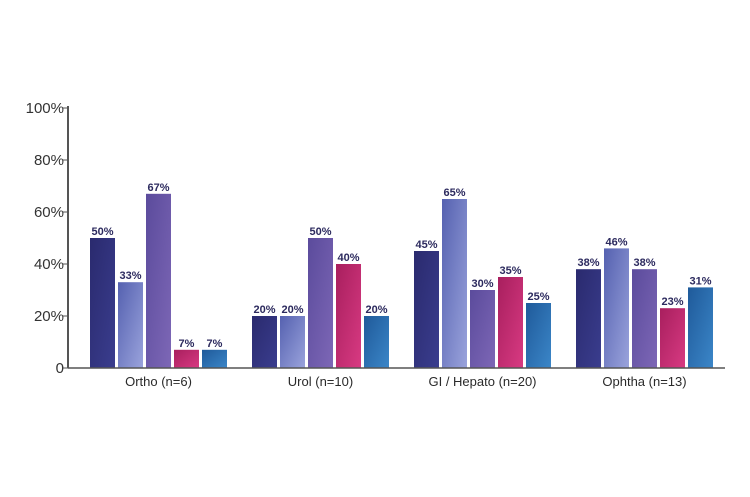 Image resolution: width=750 pixels, height=497 pixels. Describe the element at coordinates (158, 381) in the screenshot. I see `category-label: Ortho (n=6)` at that location.